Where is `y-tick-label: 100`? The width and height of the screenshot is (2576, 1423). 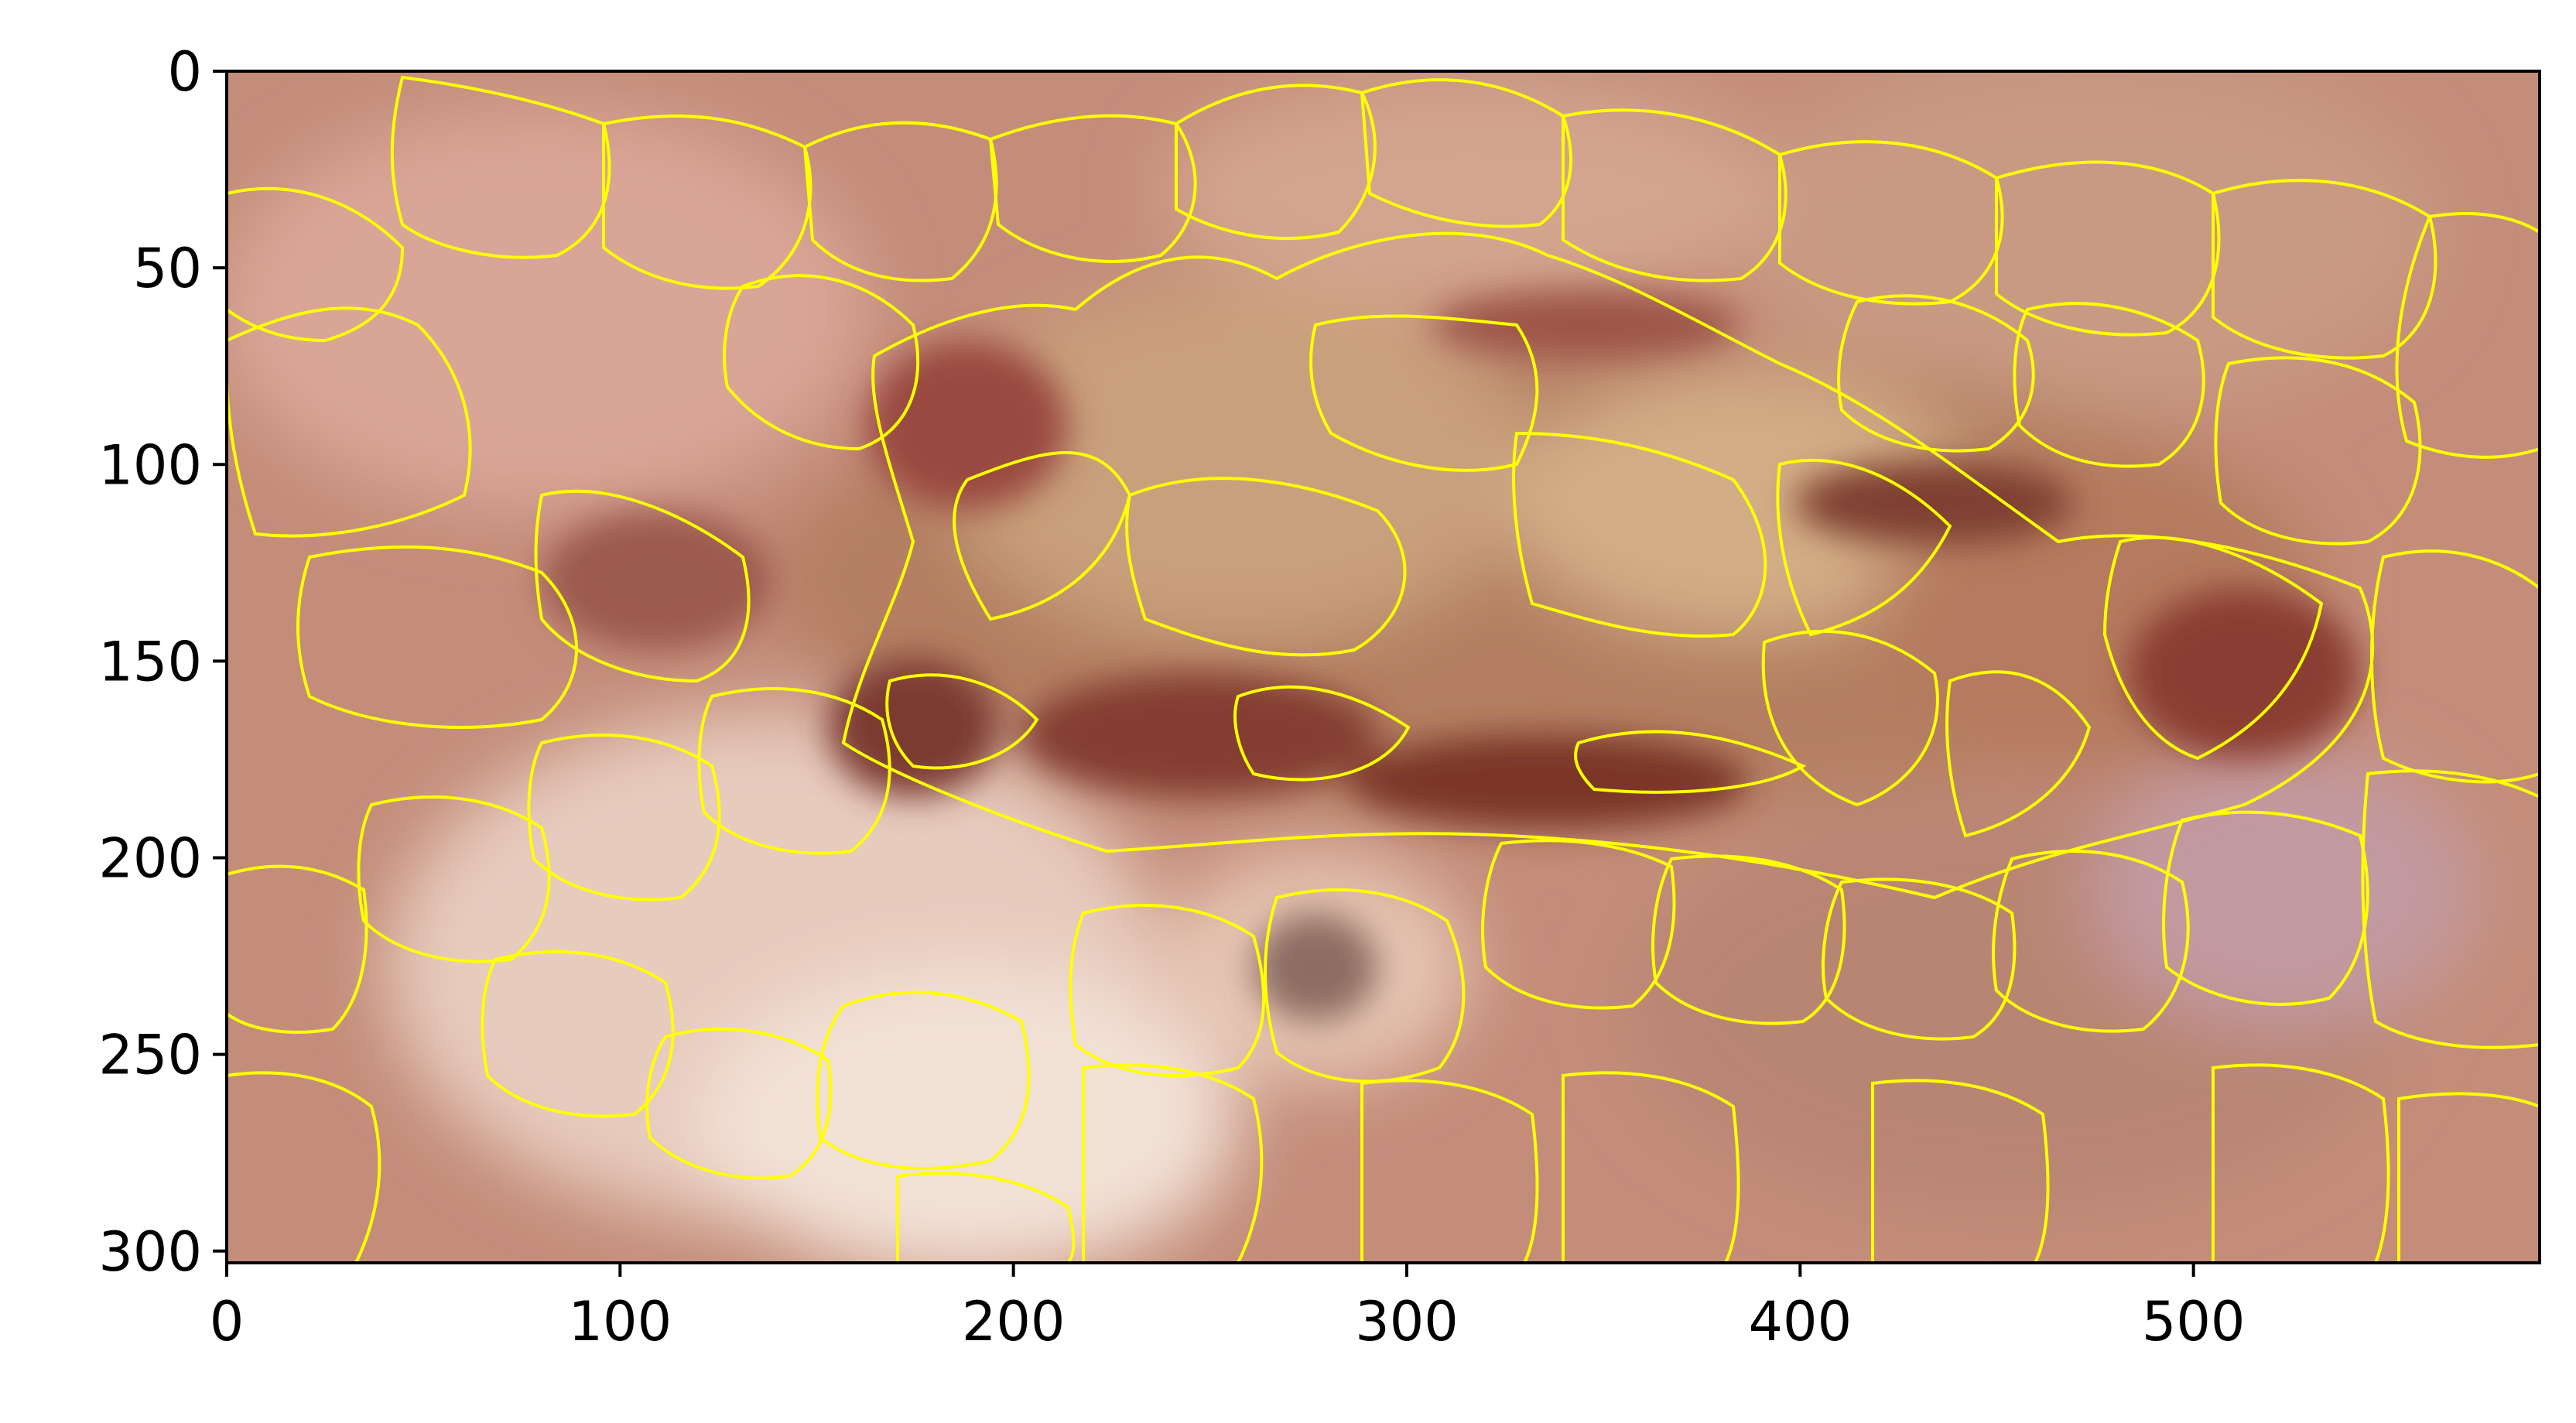
y-tick-label: 100 is located at coordinates (150, 465).